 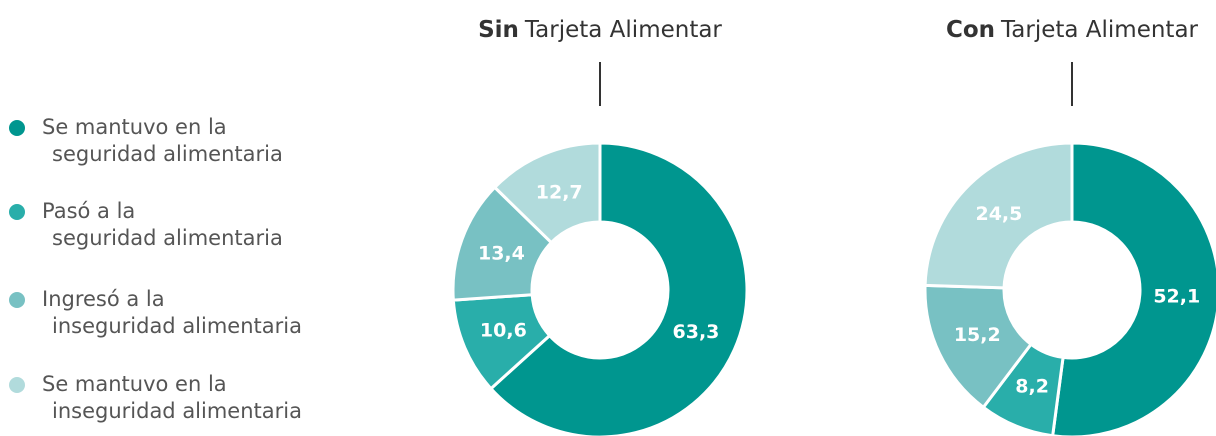 What do you see at coordinates (503, 331) in the screenshot?
I see `value-label: 10,6` at bounding box center [503, 331].